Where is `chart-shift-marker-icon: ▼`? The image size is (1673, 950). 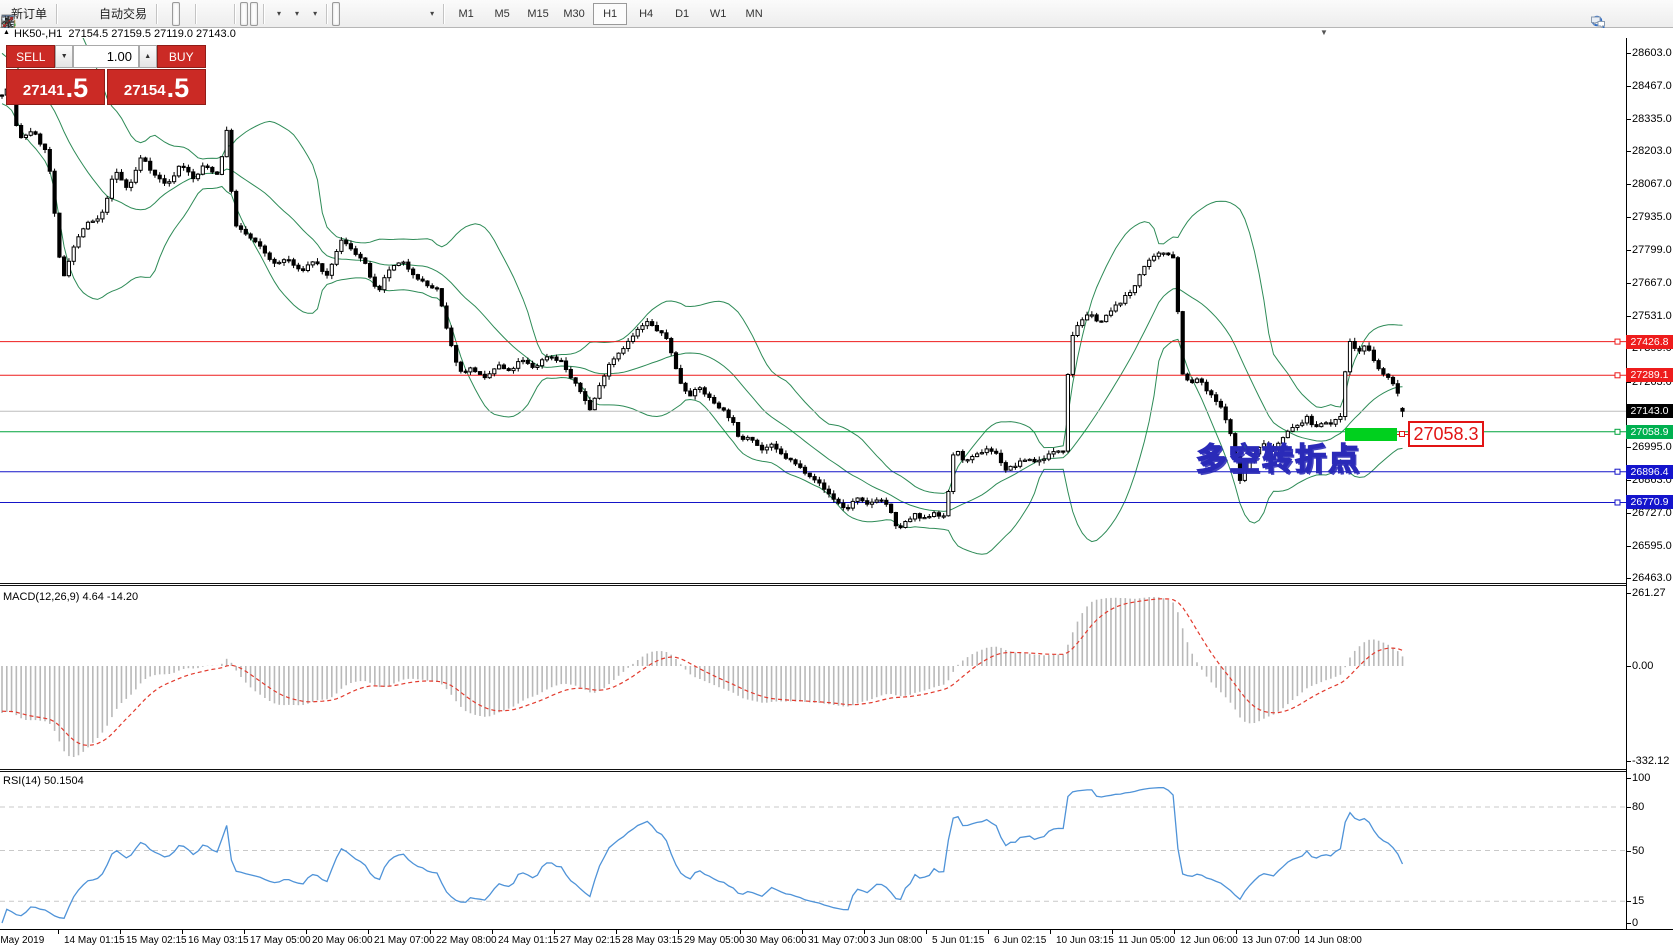
chart-shift-marker-icon: ▼ is located at coordinates (1324, 32).